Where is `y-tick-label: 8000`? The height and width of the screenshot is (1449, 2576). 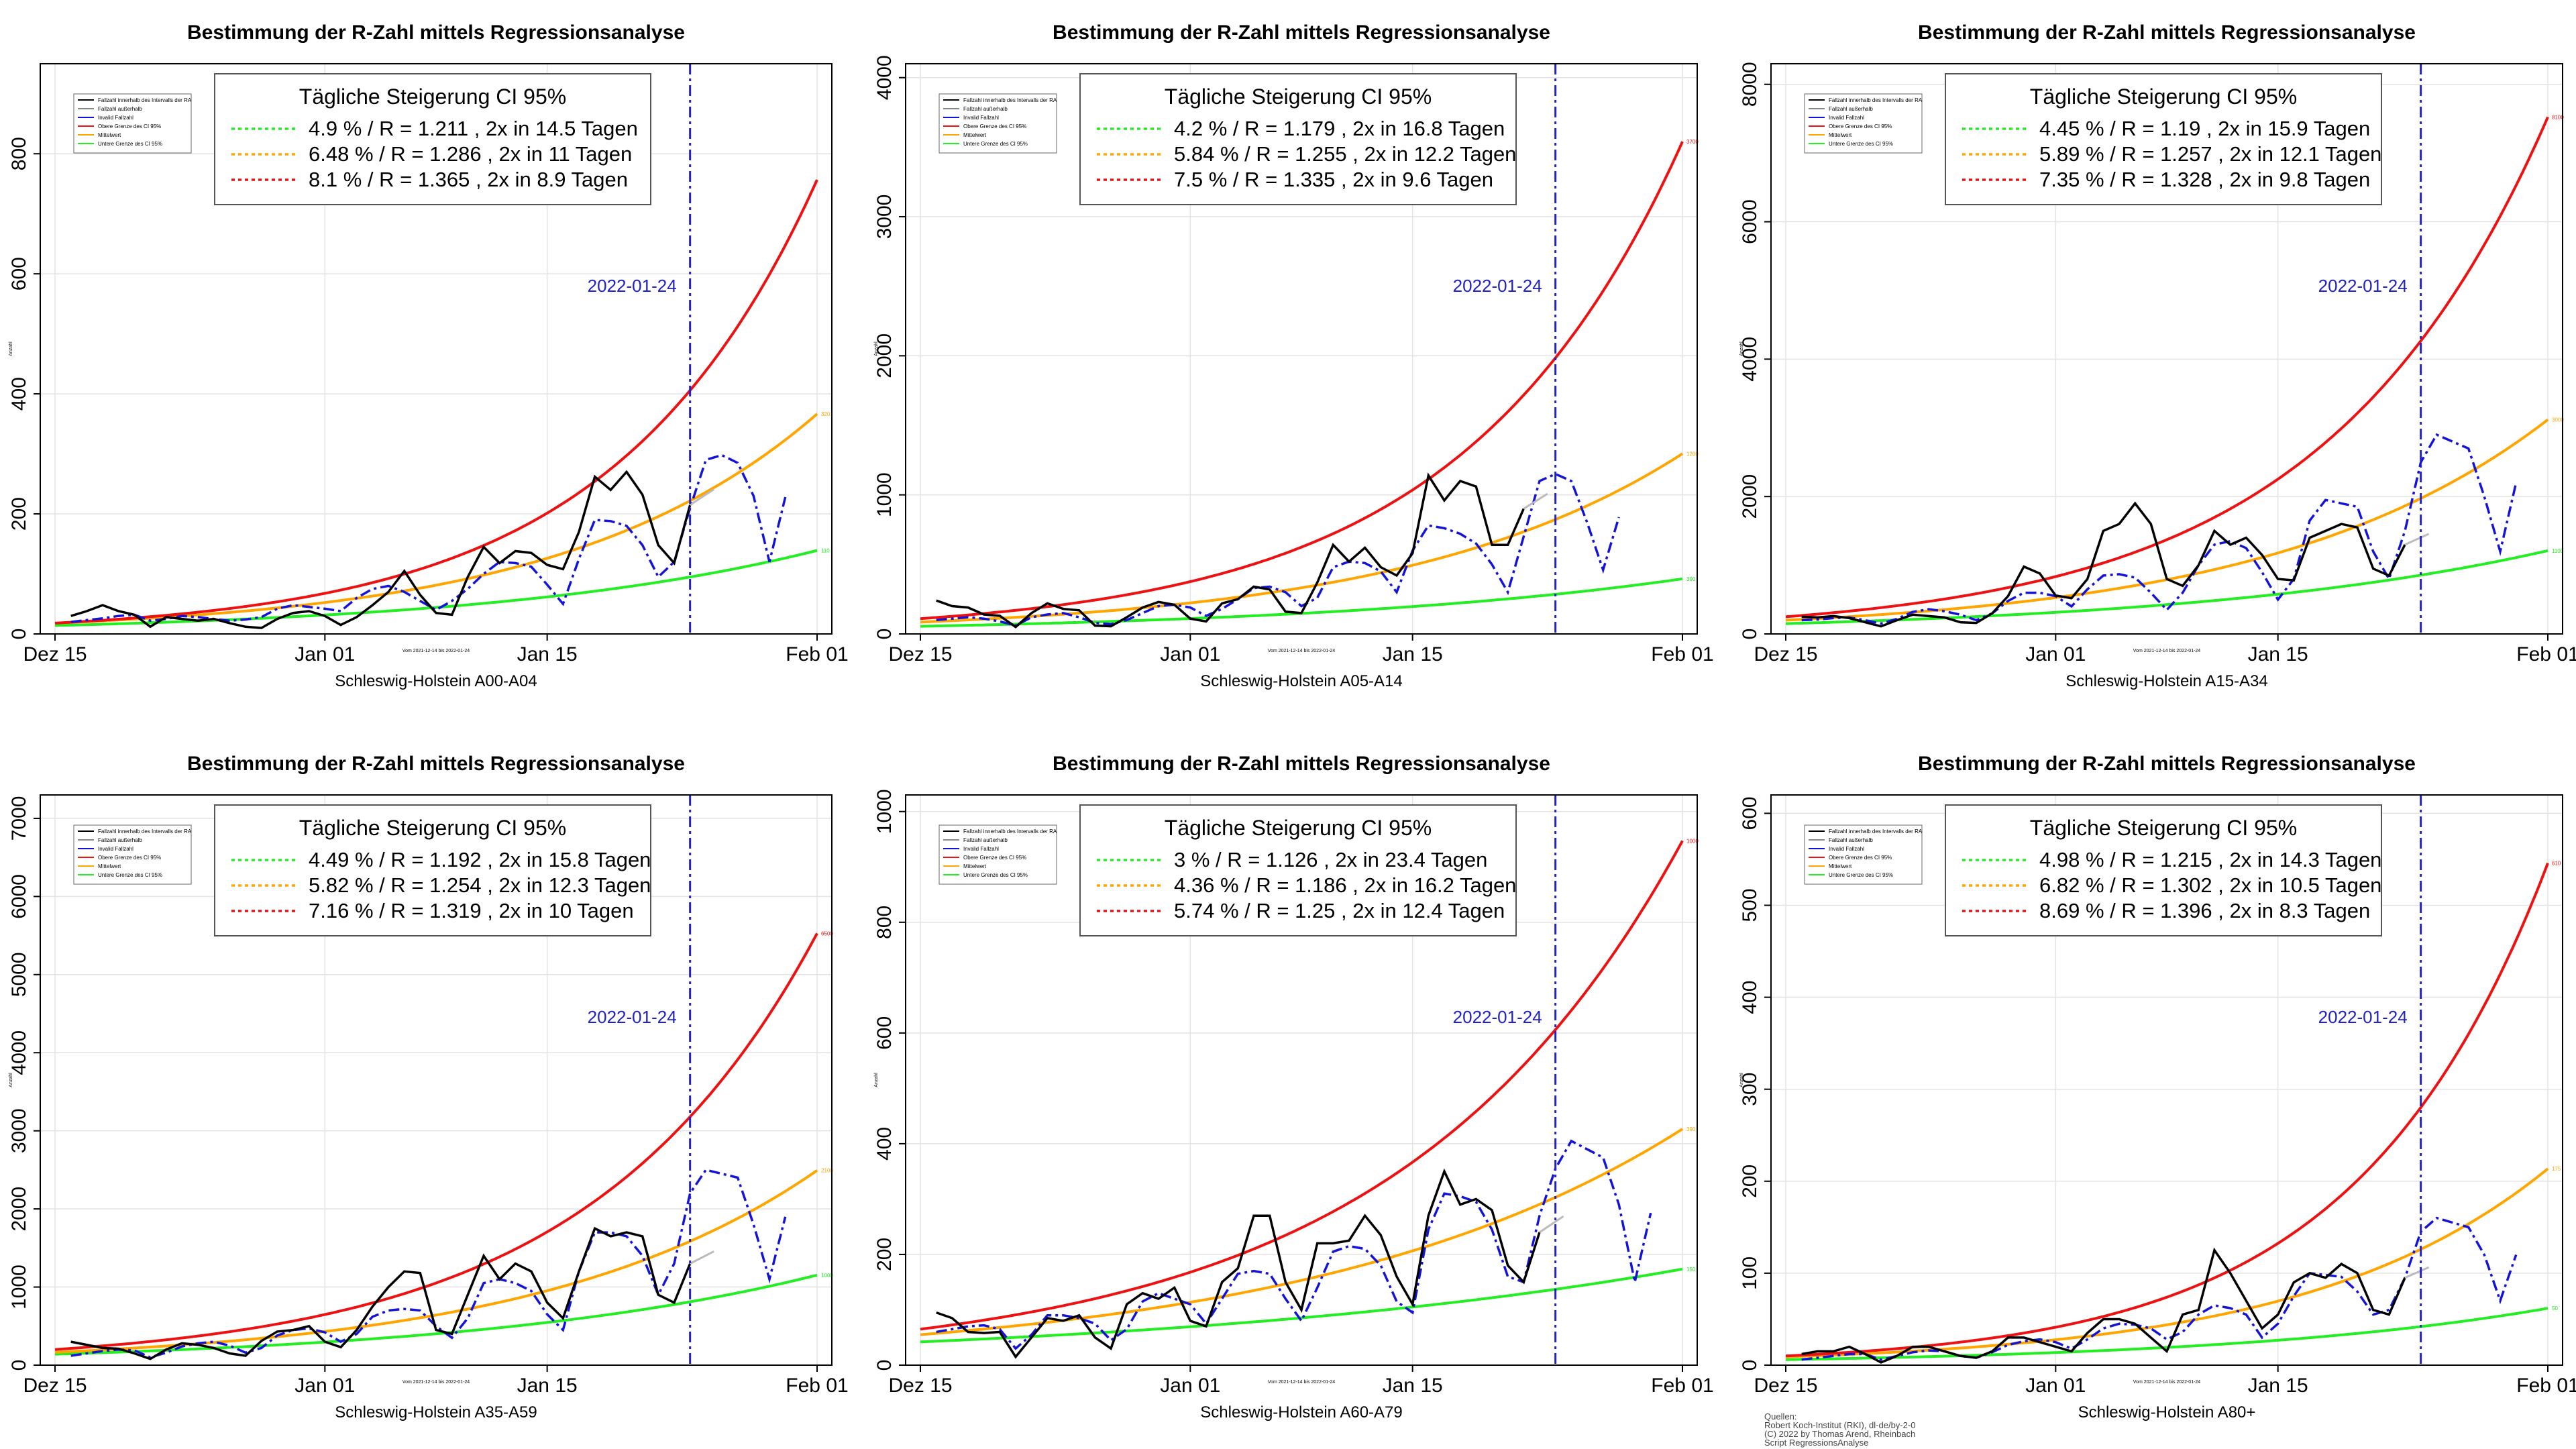 y-tick-label: 8000 is located at coordinates (1750, 84).